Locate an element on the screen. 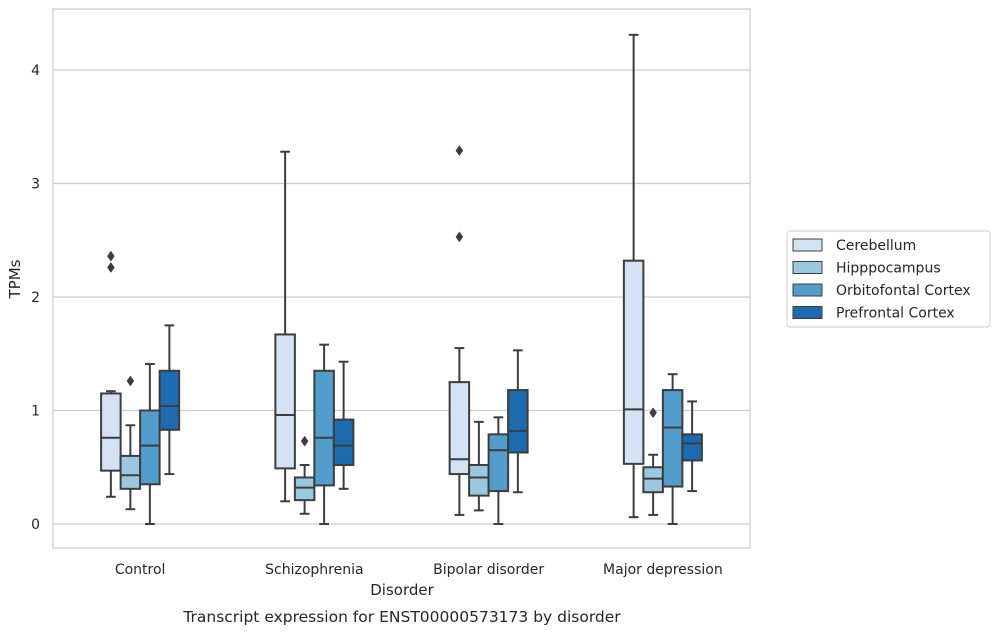  x-axis-label: Disorder is located at coordinates (402, 590).